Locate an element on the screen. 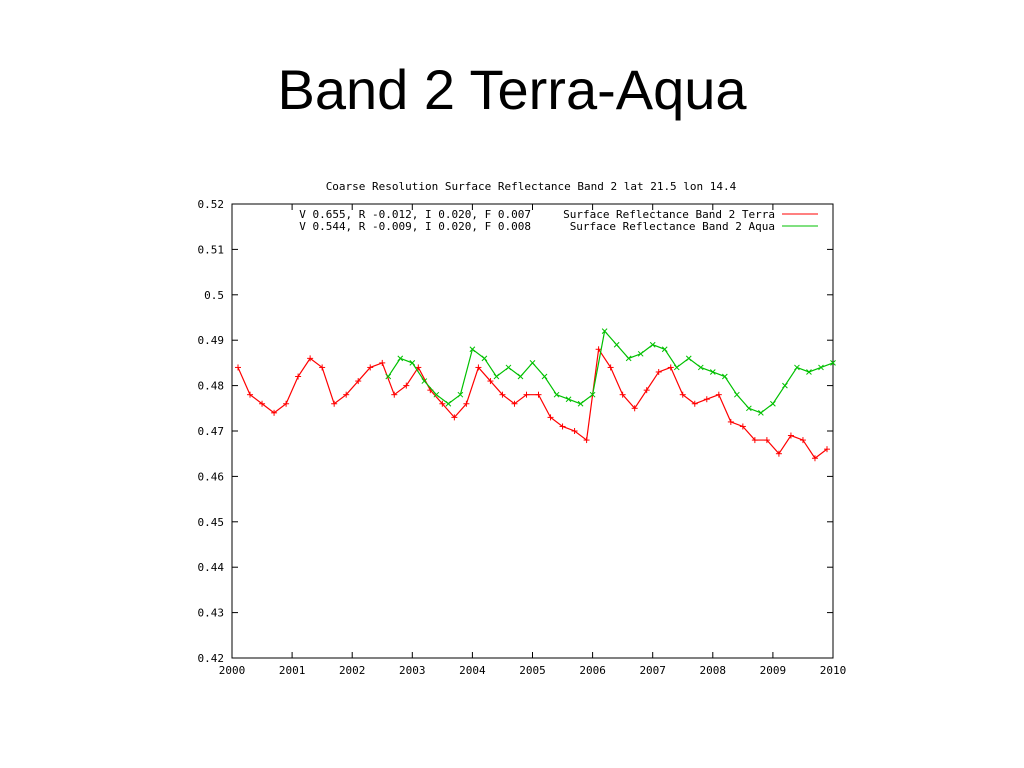 The width and height of the screenshot is (1024, 768). legend-aqua-name: Surface Reflectance Band 2 Aqua is located at coordinates (672, 226).